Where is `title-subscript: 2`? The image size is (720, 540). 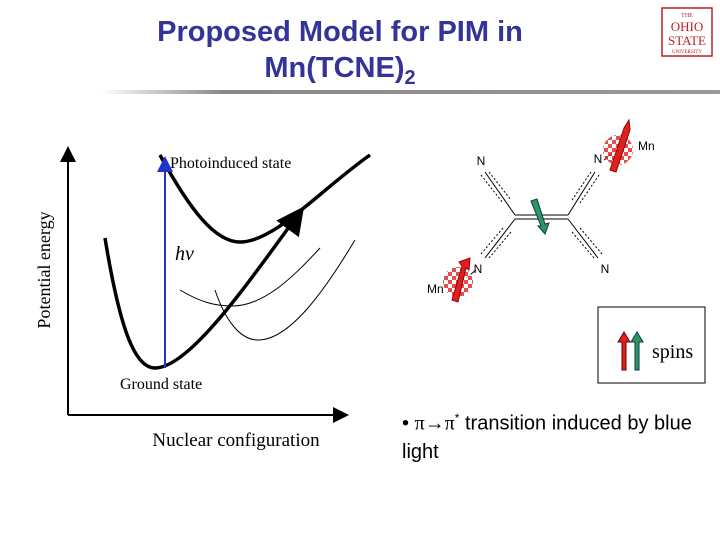 title-subscript: 2 is located at coordinates (410, 77).